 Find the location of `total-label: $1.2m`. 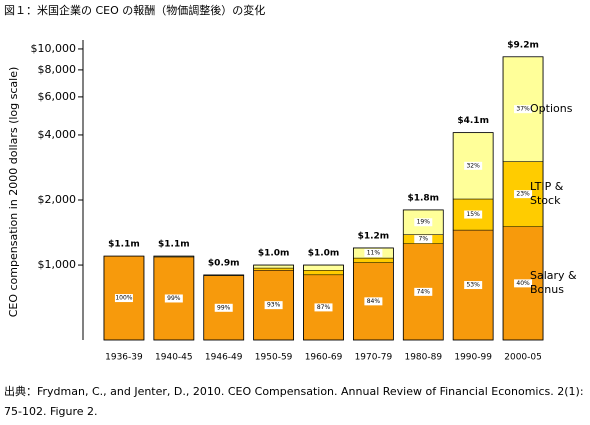

total-label: $1.2m is located at coordinates (374, 236).